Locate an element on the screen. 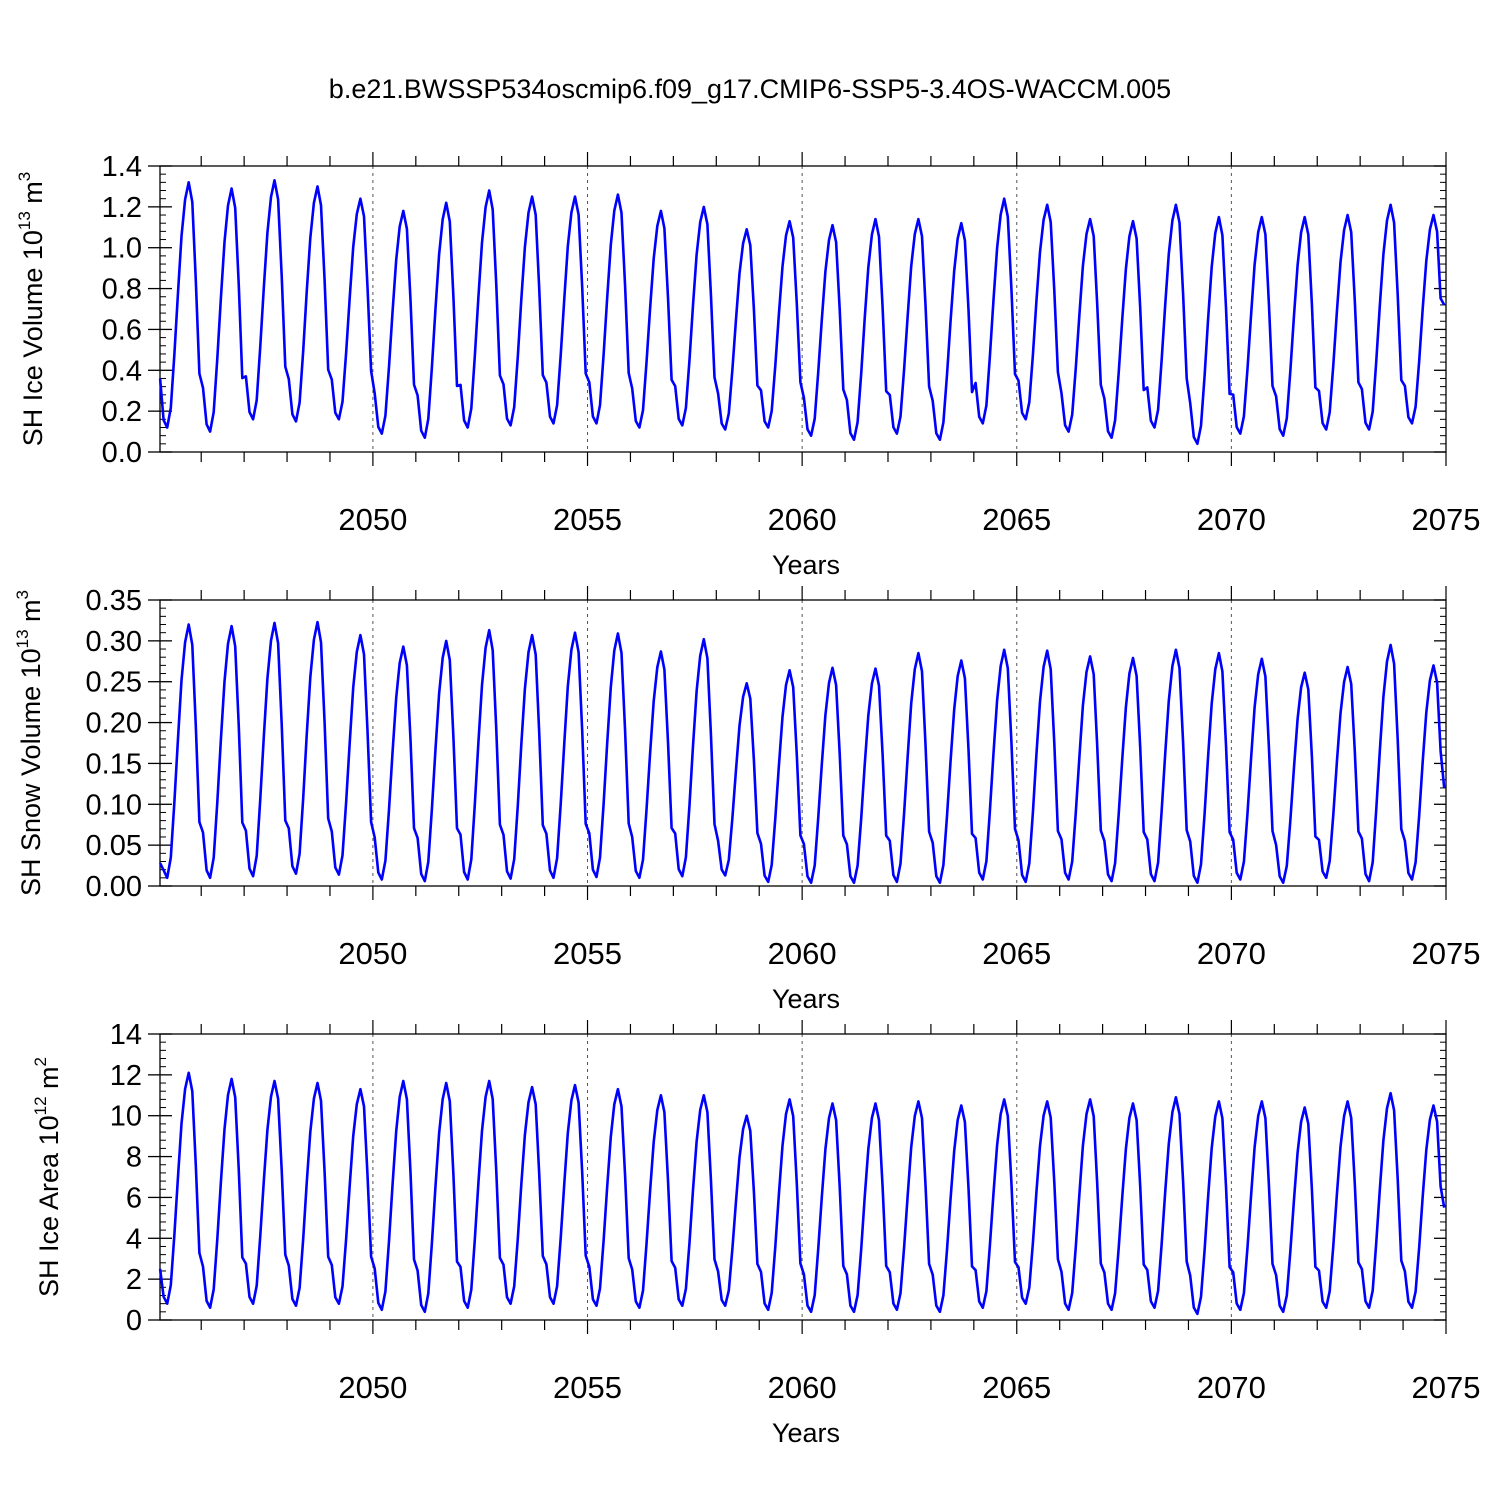  y-axis-label: SH Ice Volume 1013 m3 is located at coordinates (31, 309).